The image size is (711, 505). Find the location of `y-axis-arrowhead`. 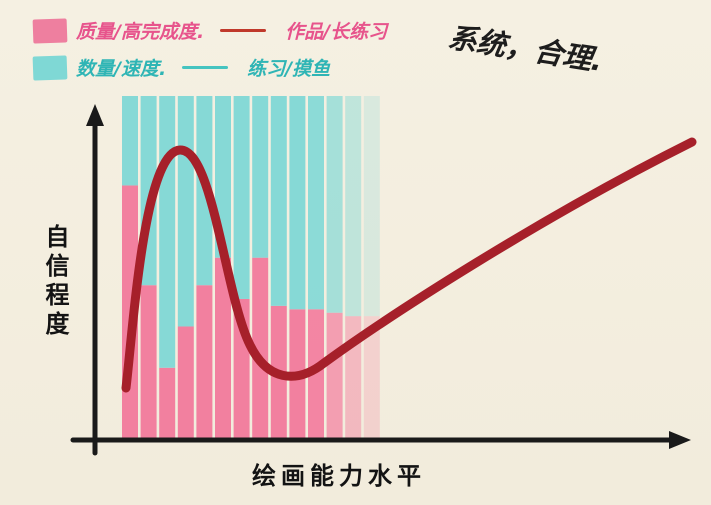

y-axis-arrowhead is located at coordinates (95, 115).